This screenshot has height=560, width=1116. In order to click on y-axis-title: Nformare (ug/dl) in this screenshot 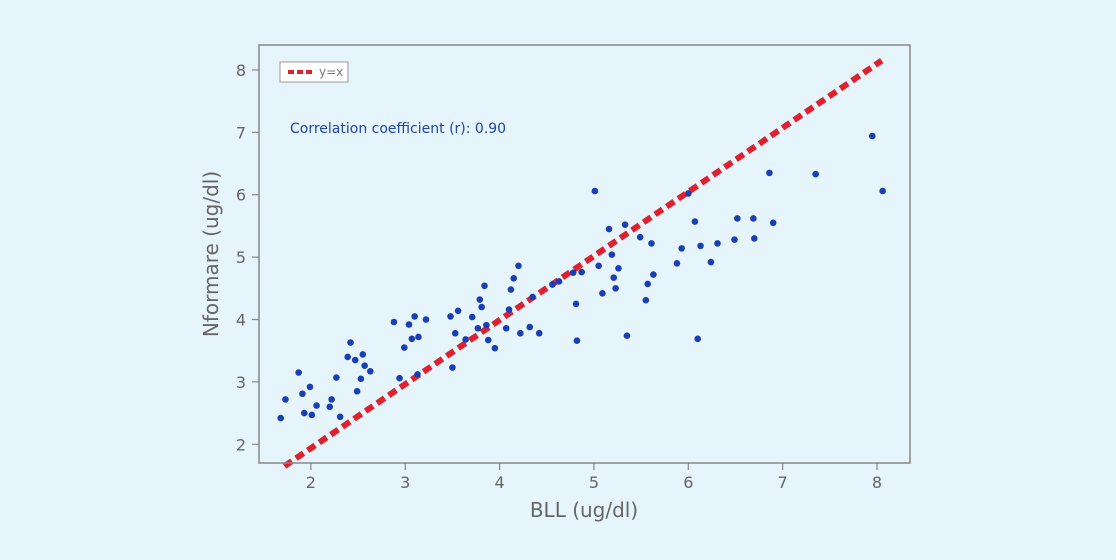, I will do `click(211, 254)`.